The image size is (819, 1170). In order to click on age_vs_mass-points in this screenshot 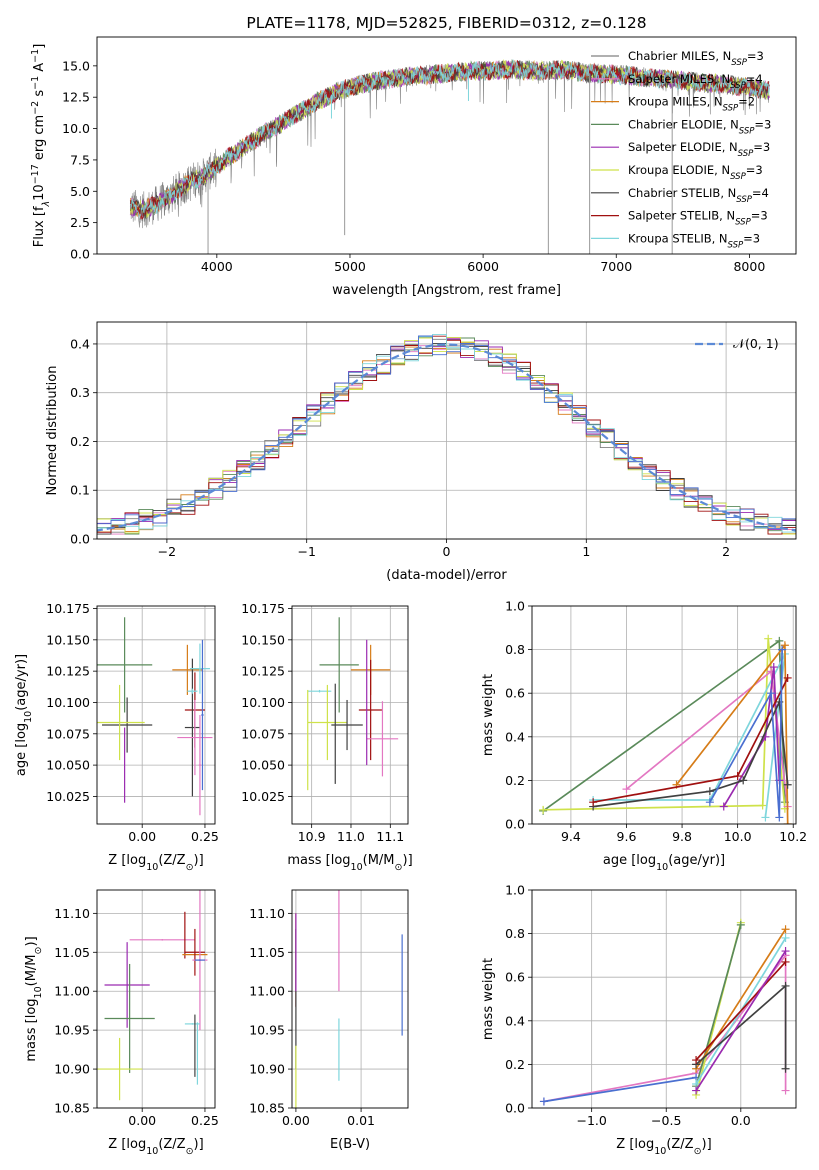, I will do `click(353, 704)`.